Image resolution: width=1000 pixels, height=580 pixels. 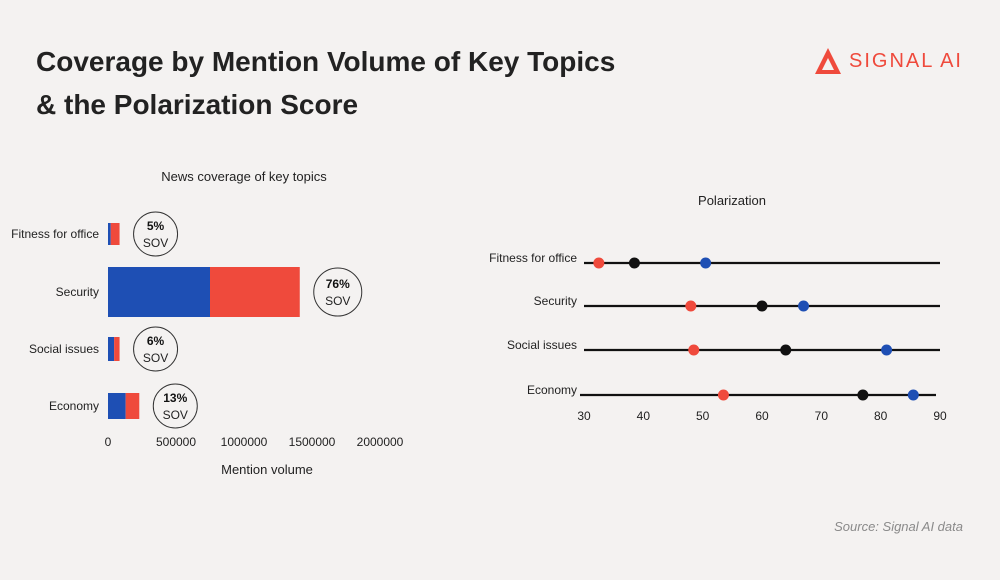 What do you see at coordinates (644, 416) in the screenshot?
I see `polarization-x-tick-label: 40` at bounding box center [644, 416].